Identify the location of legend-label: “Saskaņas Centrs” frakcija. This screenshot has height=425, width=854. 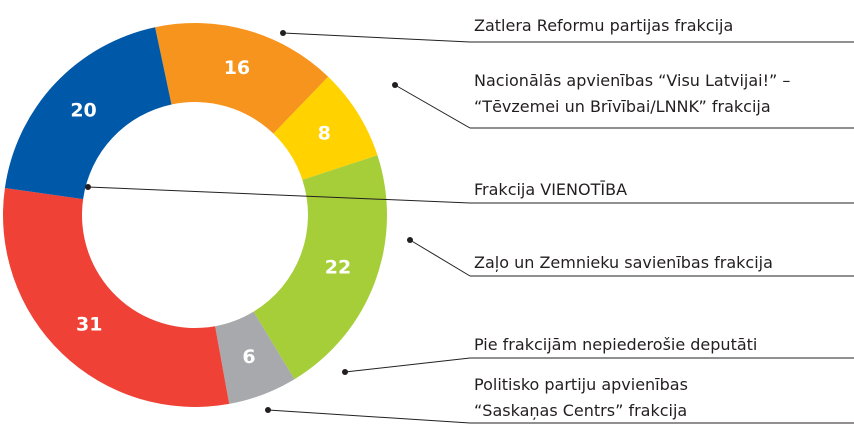
(580, 410).